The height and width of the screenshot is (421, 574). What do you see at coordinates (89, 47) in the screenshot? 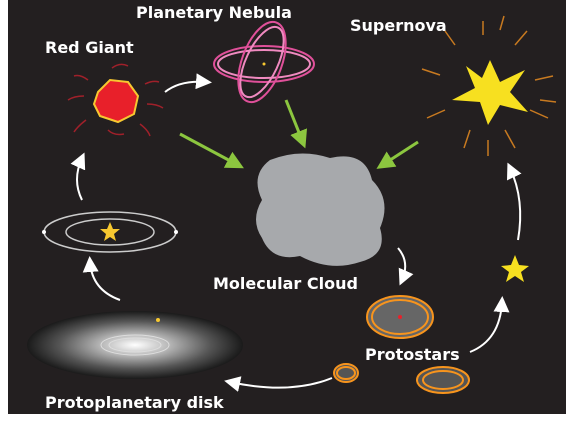
I see `node-label: Red Giant` at bounding box center [89, 47].